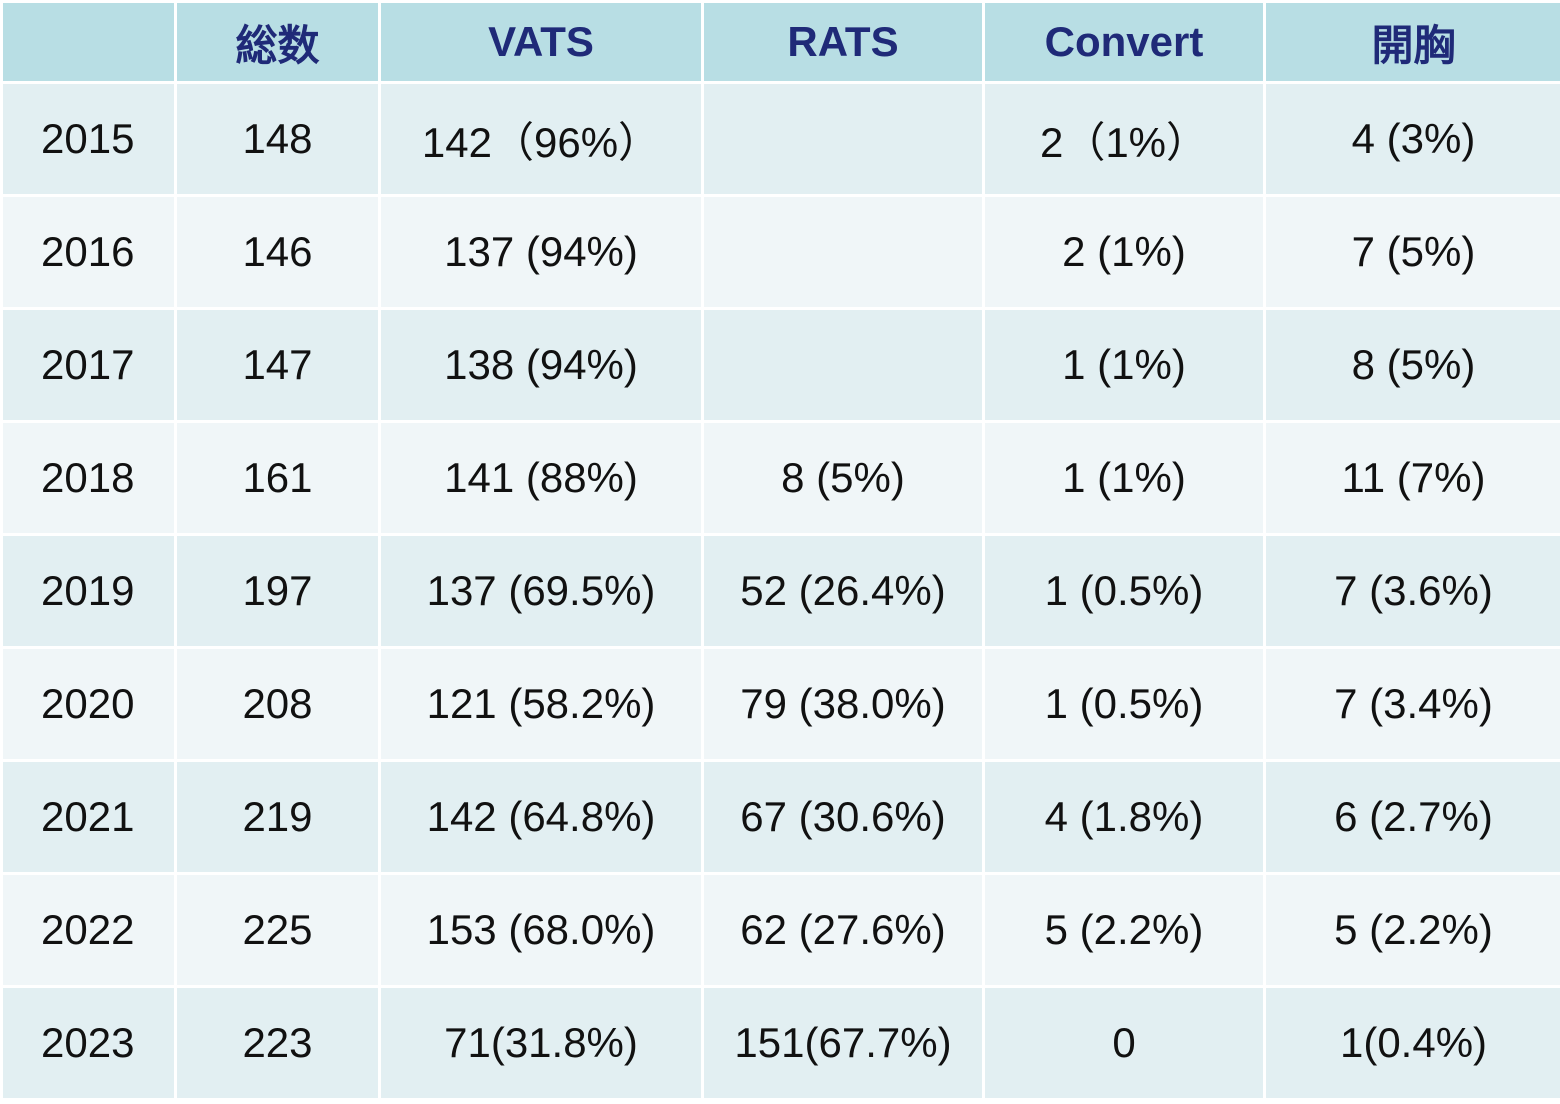  What do you see at coordinates (843, 591) in the screenshot?
I see `cell-rats: 52 (26.4%)` at bounding box center [843, 591].